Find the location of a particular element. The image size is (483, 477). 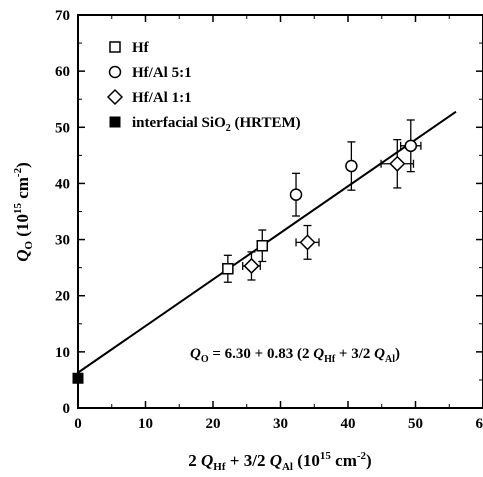

x-tick-label: 20 is located at coordinates (213, 424).